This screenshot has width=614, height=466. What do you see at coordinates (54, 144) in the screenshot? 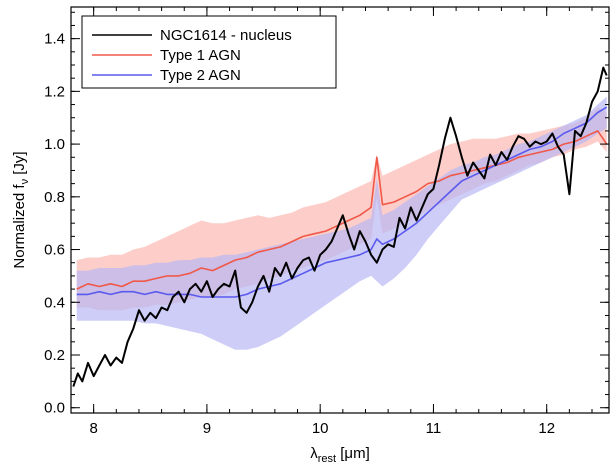
I see `y-tick-label: 1.0` at bounding box center [54, 144].